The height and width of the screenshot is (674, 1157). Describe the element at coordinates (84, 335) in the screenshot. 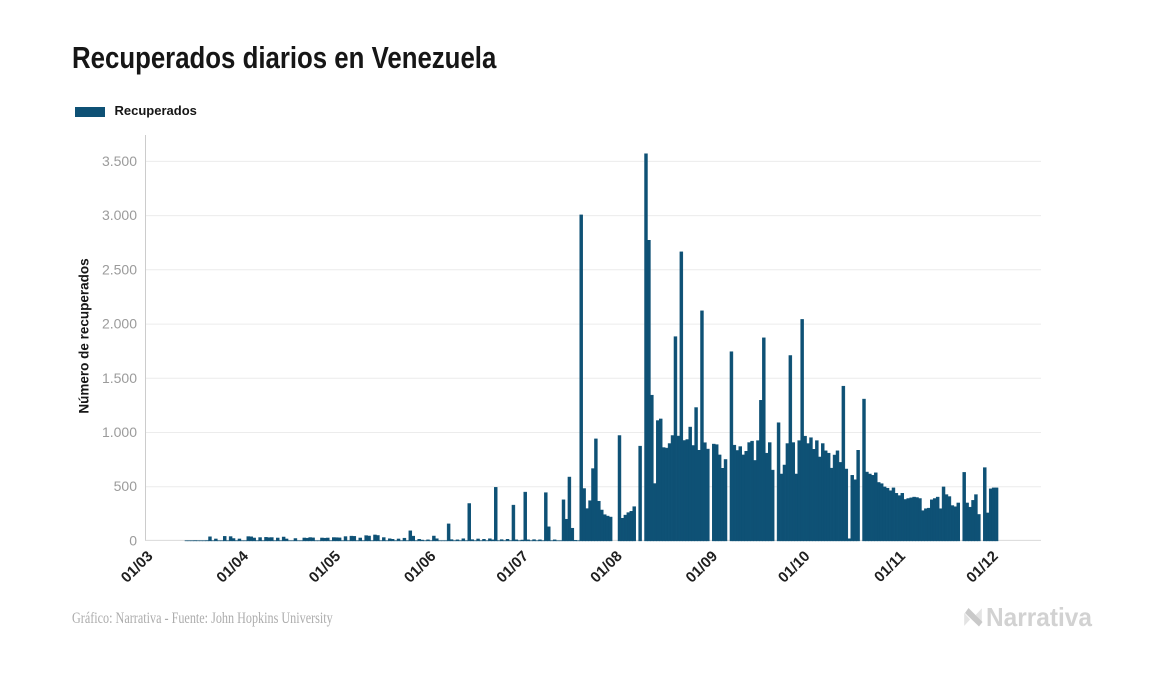

I see `svg-text: Número de recuperados` at that location.